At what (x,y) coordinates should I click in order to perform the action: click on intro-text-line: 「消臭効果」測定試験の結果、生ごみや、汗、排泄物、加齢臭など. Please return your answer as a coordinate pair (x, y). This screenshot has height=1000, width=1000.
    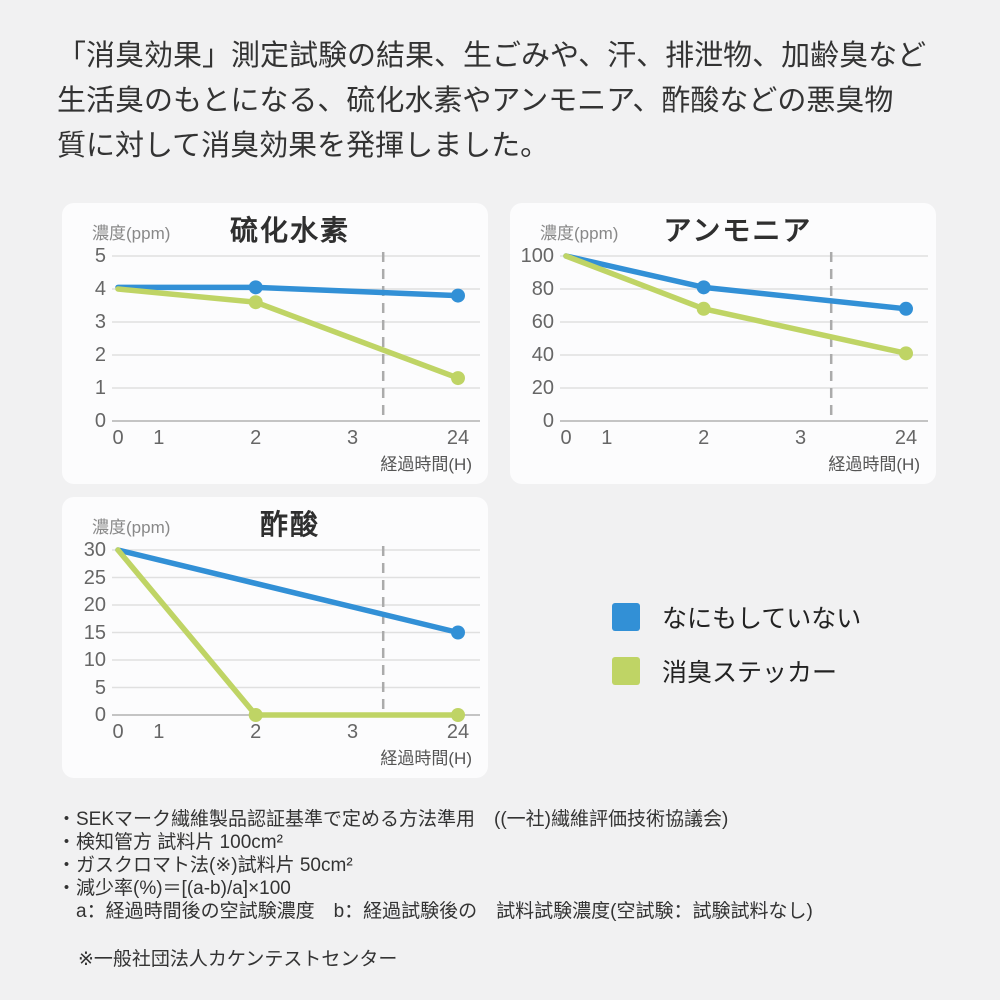
    Looking at the image, I should click on (492, 56).